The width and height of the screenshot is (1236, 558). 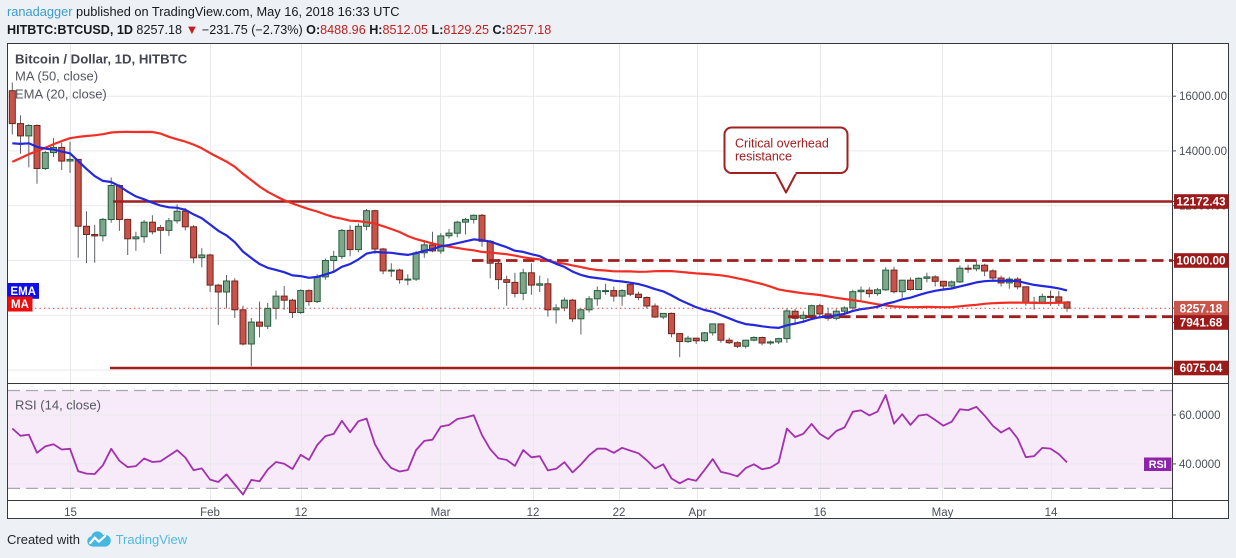 I want to click on svg-text: Mar, so click(x=441, y=513).